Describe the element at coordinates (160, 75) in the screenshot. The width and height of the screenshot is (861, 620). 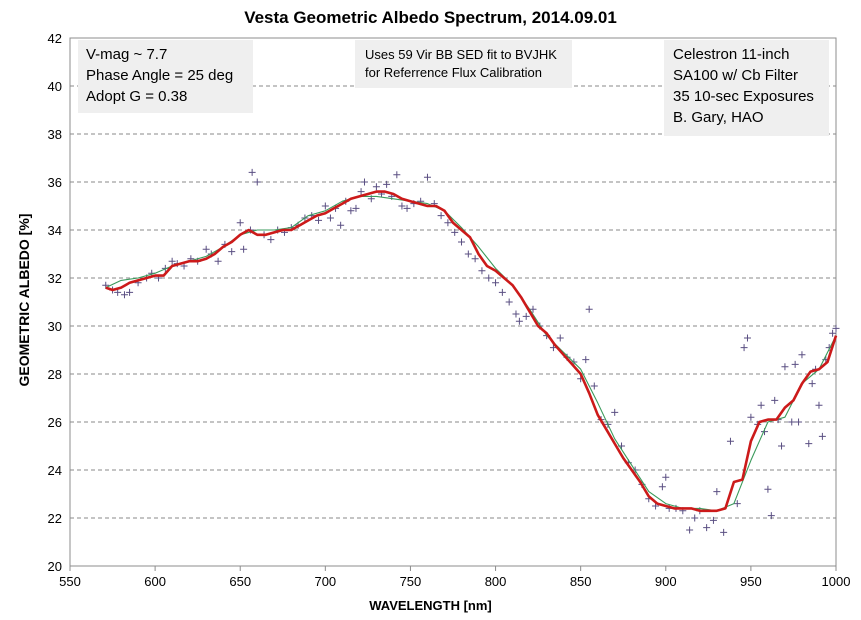
I see `annotation-line: Phase Angle = 25 deg` at that location.